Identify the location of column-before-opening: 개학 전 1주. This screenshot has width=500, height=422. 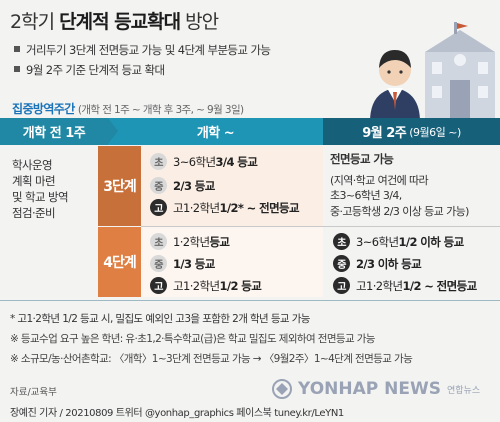
(54, 131).